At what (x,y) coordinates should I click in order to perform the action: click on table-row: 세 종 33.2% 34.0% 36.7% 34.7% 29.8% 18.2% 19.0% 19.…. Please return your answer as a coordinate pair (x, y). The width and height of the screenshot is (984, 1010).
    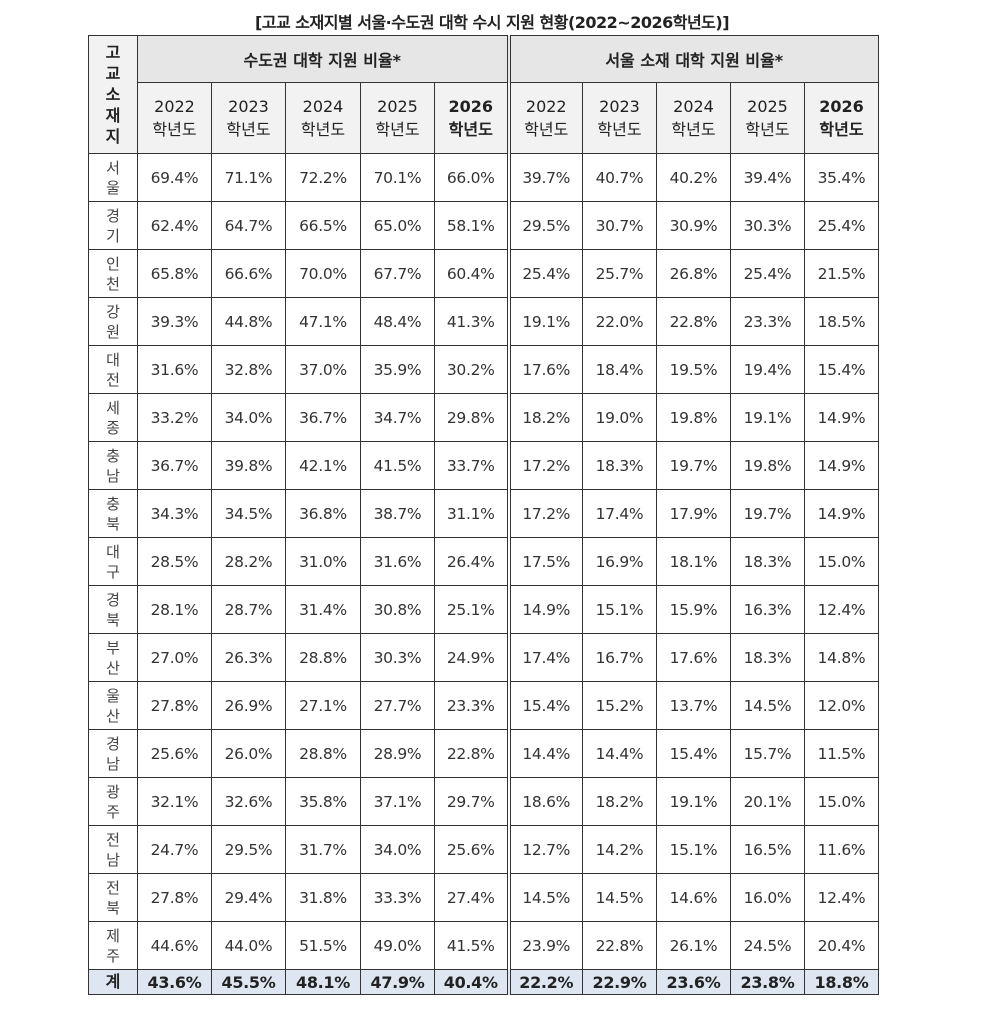
    Looking at the image, I should click on (483, 417).